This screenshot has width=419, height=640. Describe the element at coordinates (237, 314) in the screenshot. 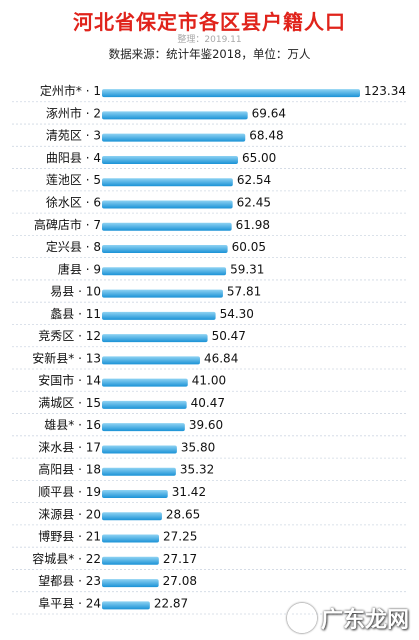

I see `value-label: 54.30` at that location.